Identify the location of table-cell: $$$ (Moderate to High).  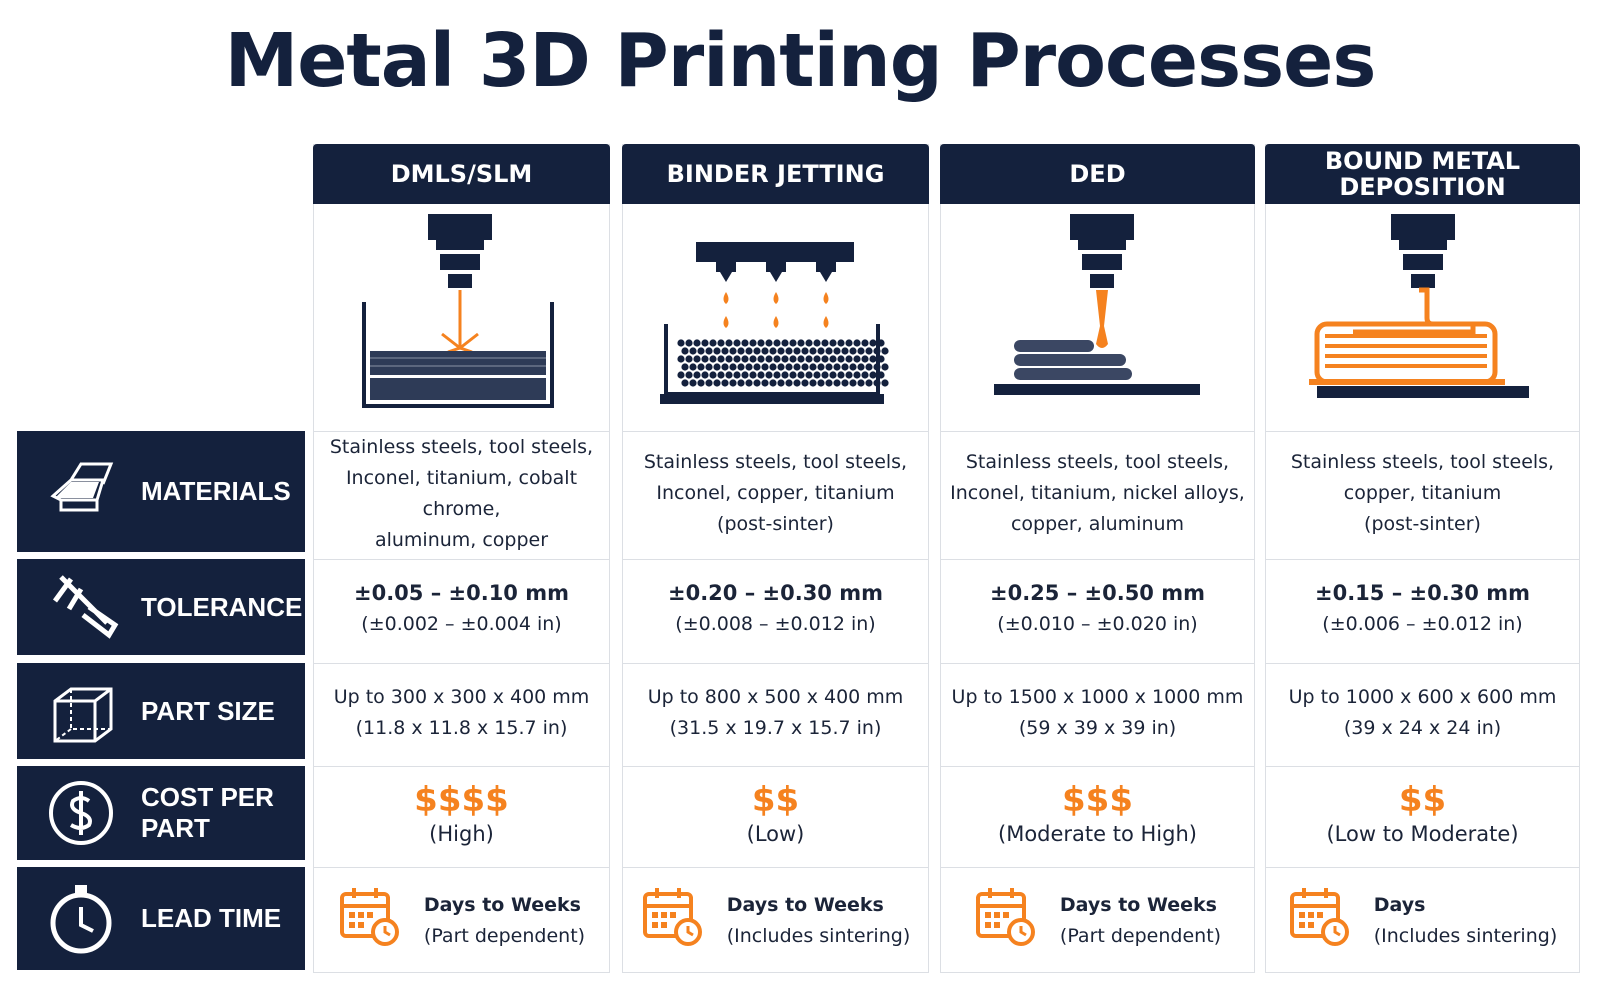
(1097, 814).